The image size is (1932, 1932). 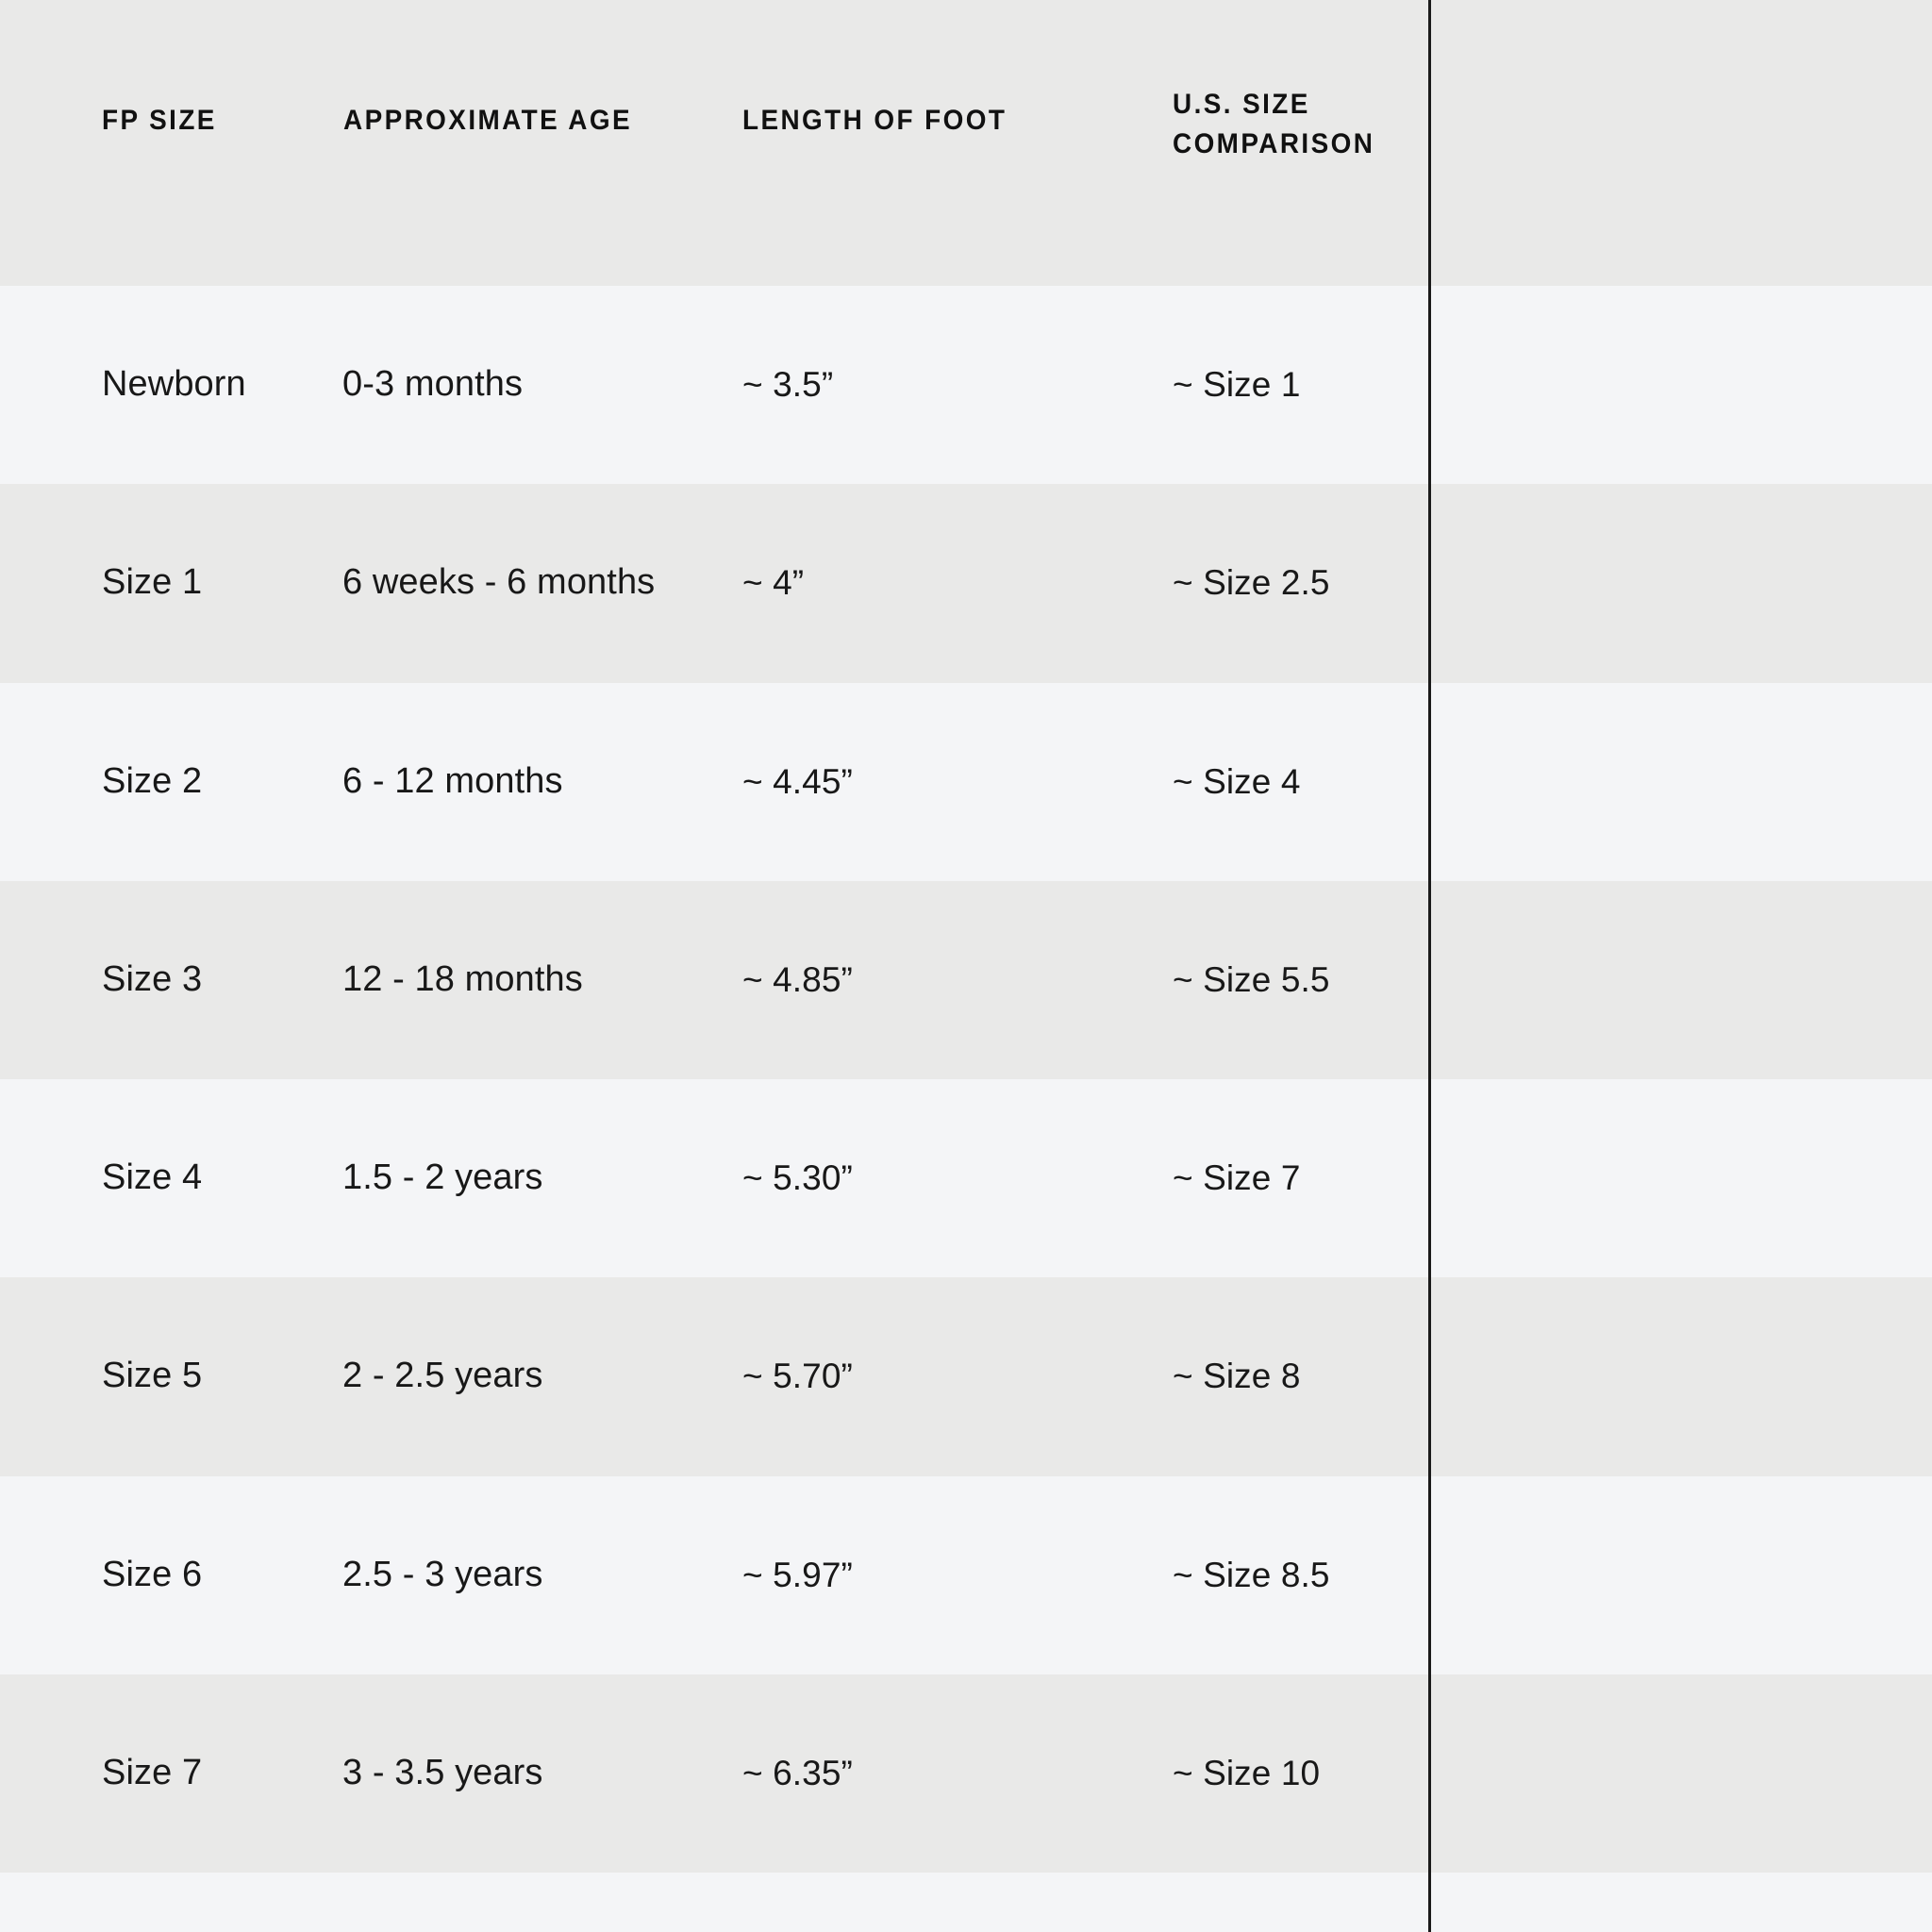 What do you see at coordinates (966, 781) in the screenshot?
I see `table-row: Size 2 6 - 12 months ~ 4.45” ~ Size 4` at bounding box center [966, 781].